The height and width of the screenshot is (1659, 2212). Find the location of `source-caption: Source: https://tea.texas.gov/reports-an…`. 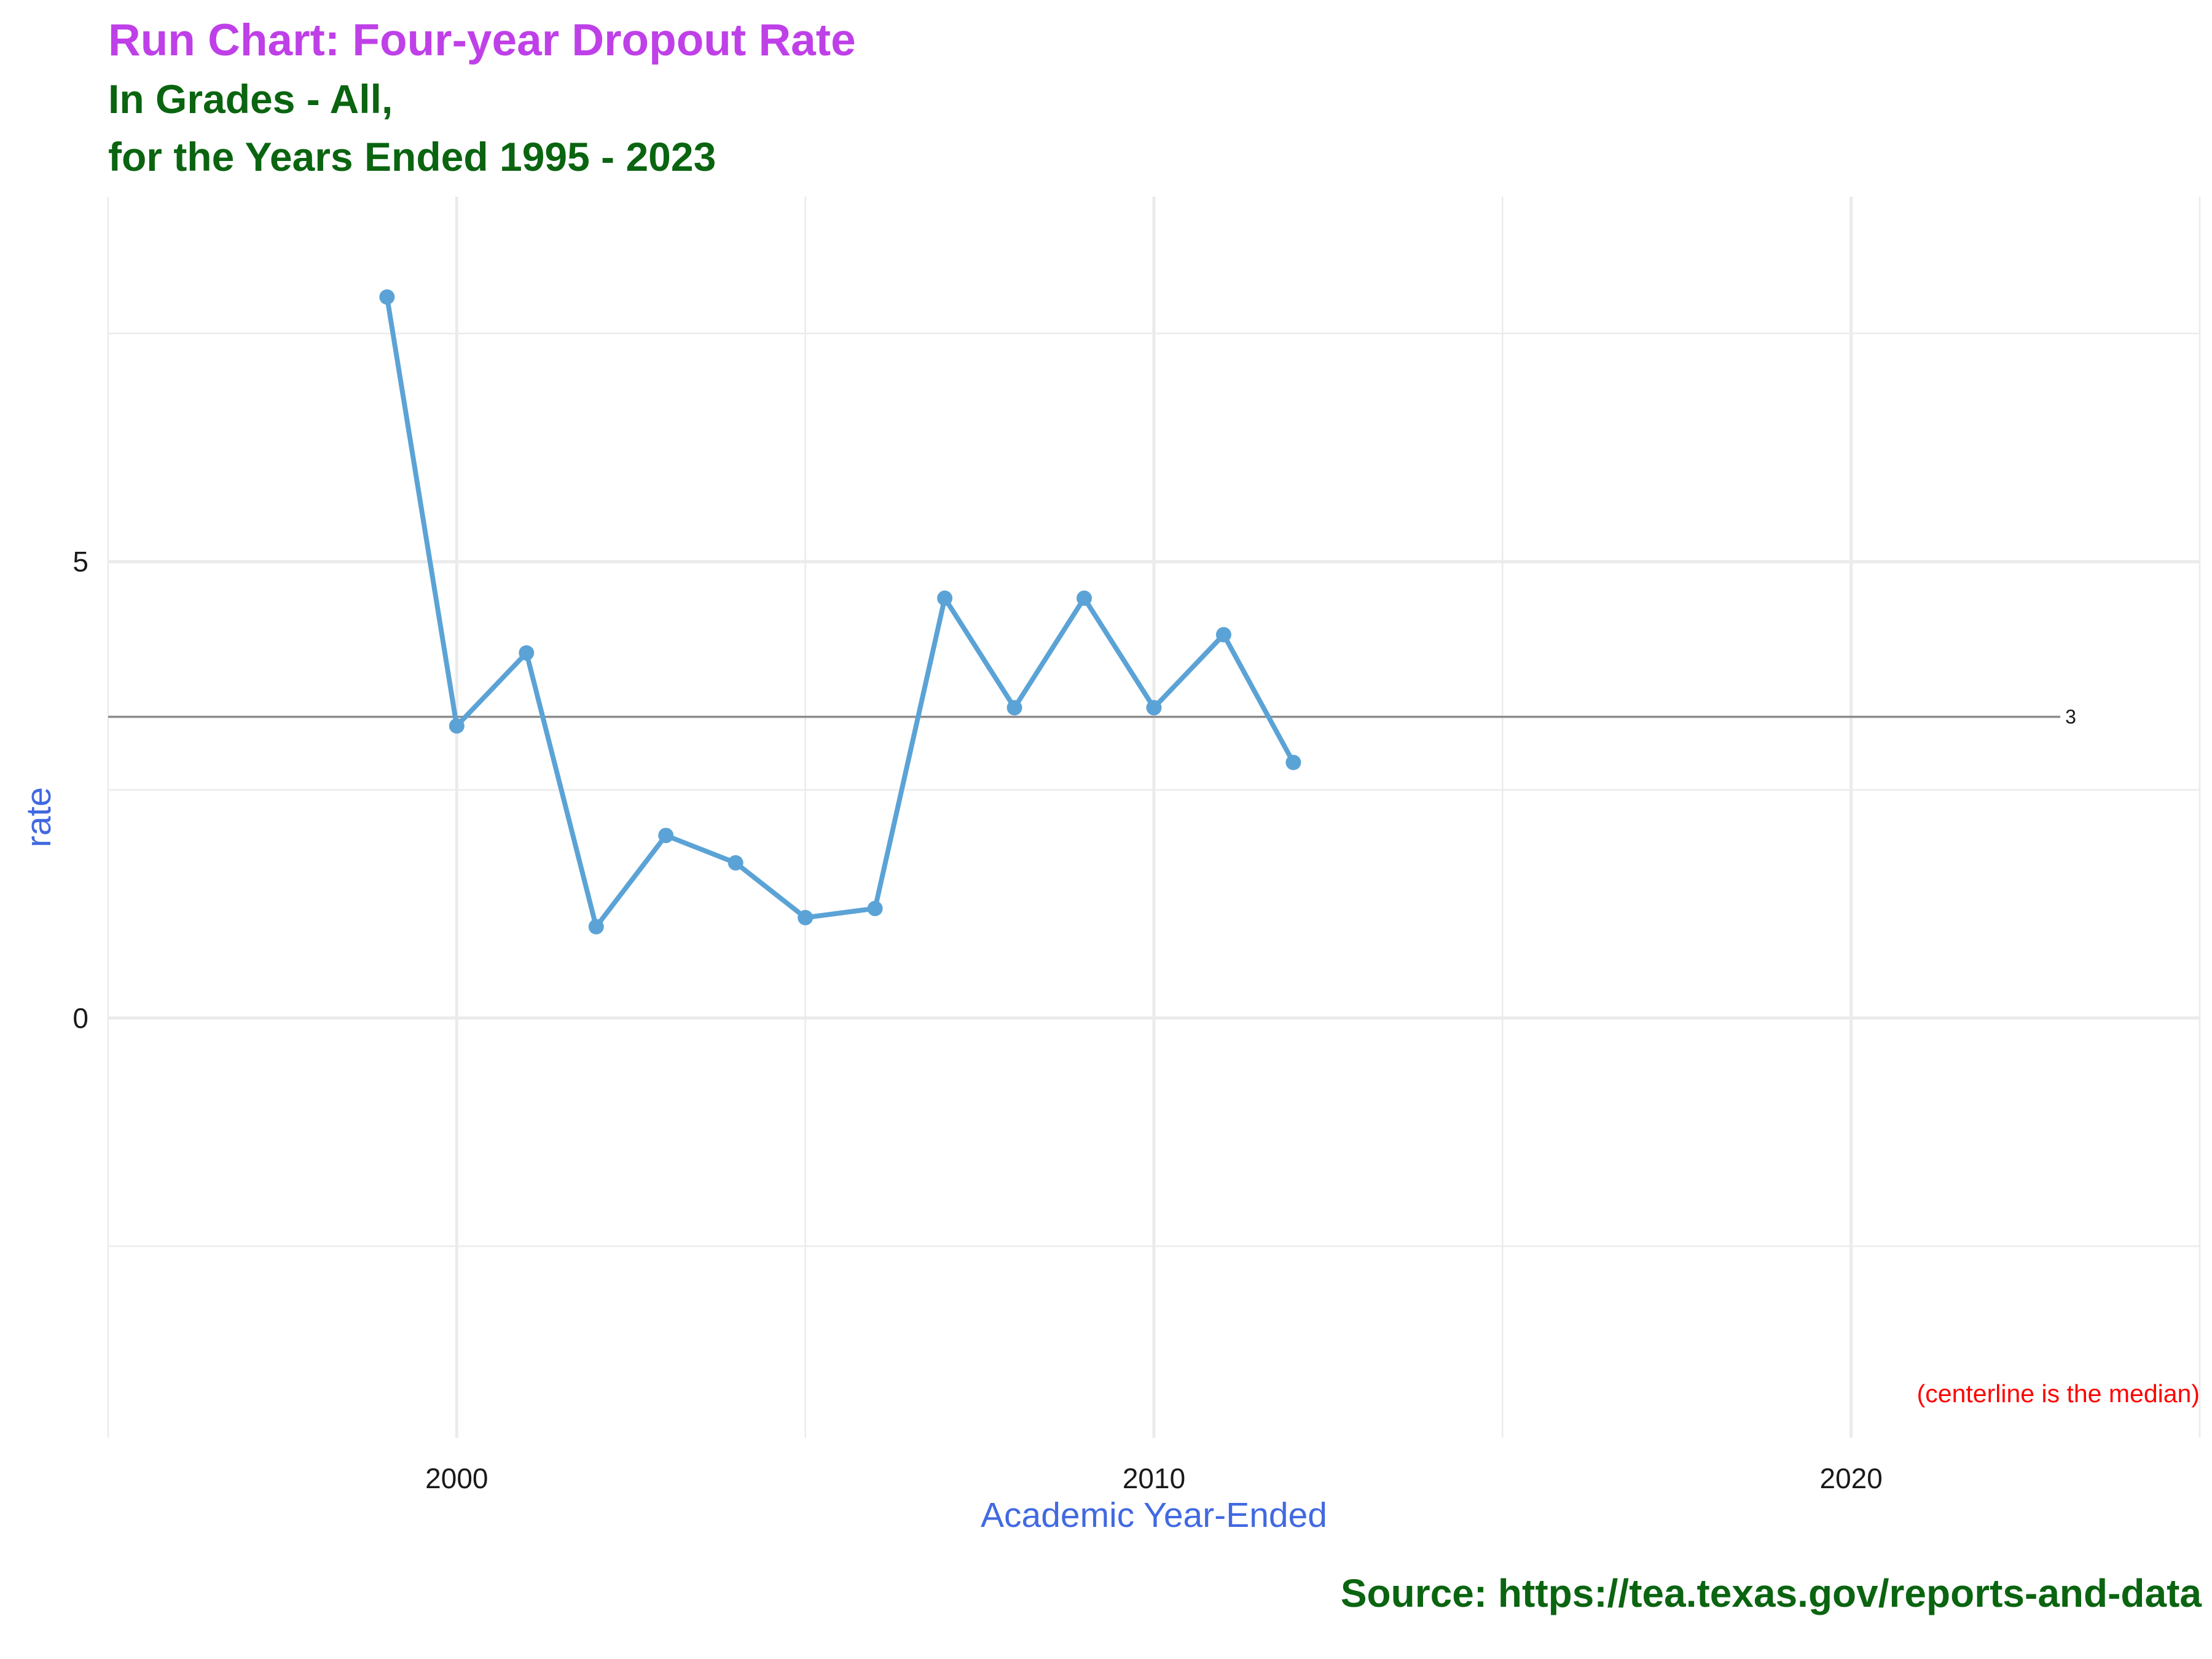

source-caption: Source: https://tea.texas.gov/reports-an… is located at coordinates (1771, 1593).